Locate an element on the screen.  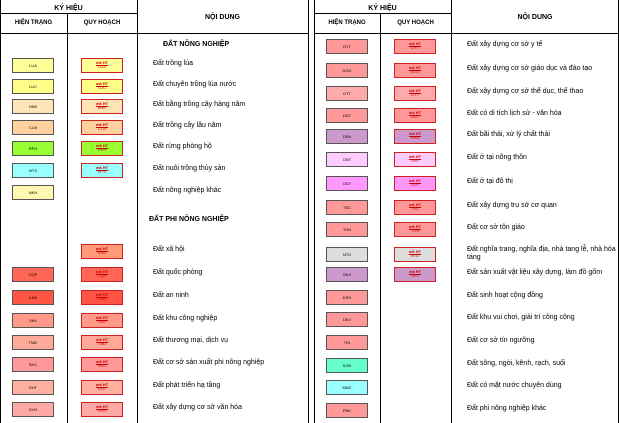
current-swatch-dgd: DGD is located at coordinates (347, 70).